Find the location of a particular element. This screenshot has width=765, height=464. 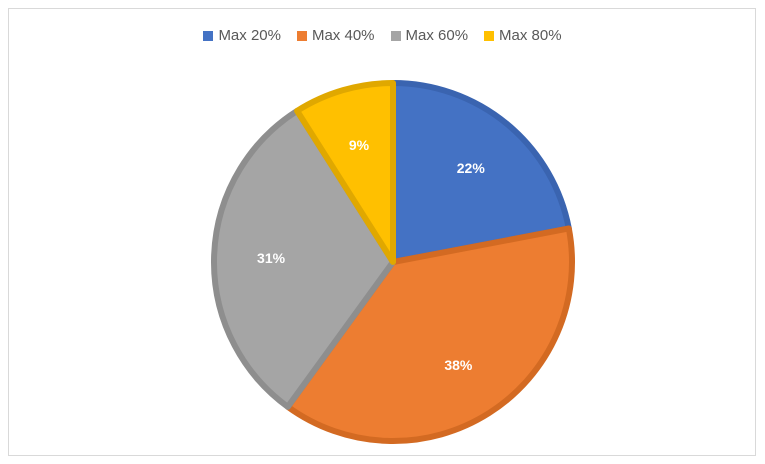

legend-item-max-40: Max 40% is located at coordinates (335, 35).